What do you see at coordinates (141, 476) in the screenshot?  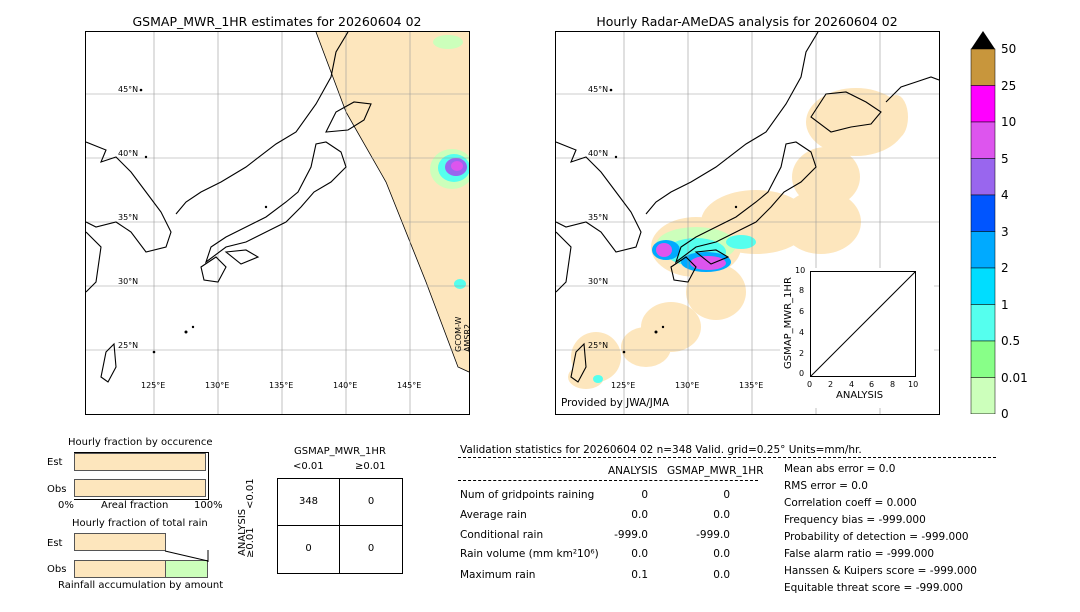 I see `occurrence-frame` at bounding box center [141, 476].